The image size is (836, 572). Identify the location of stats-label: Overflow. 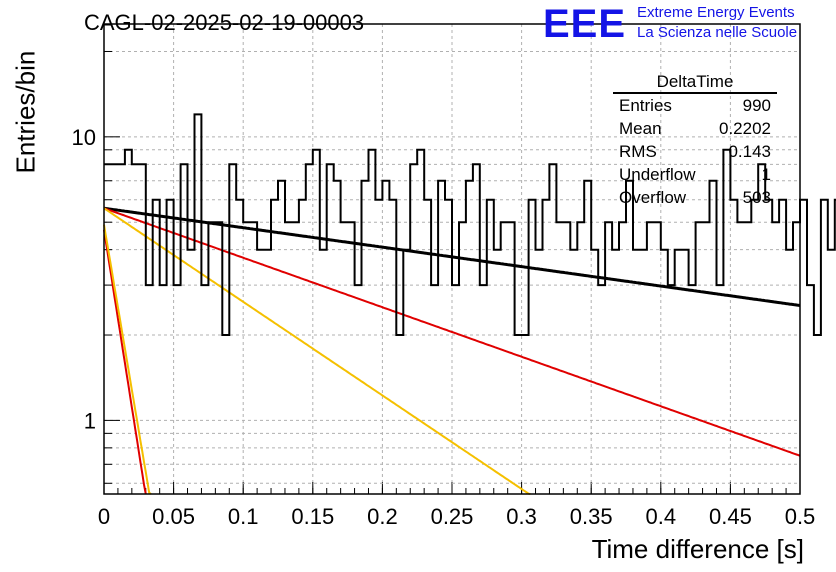
(653, 197).